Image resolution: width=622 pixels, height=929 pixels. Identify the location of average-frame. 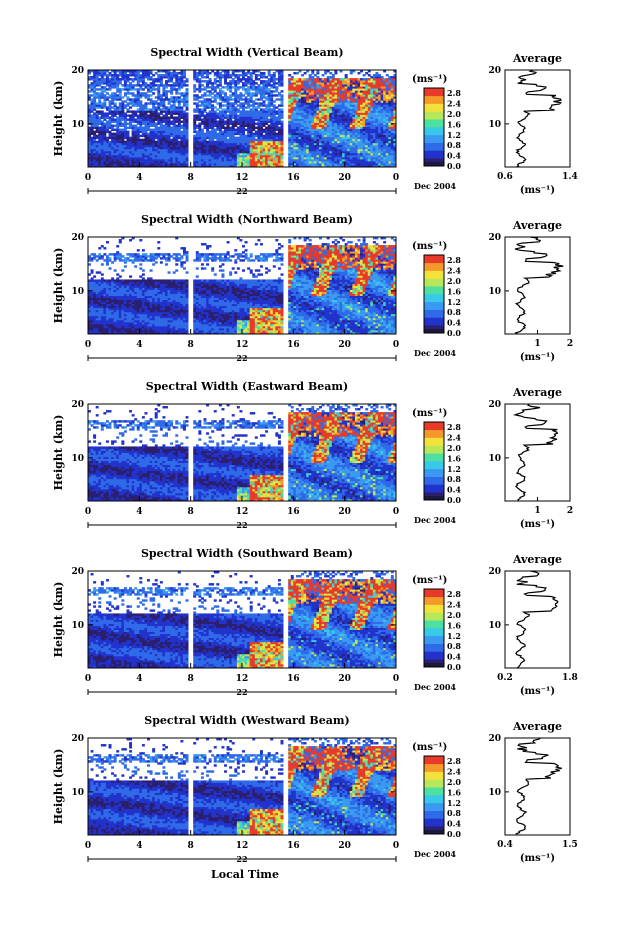
(537, 118).